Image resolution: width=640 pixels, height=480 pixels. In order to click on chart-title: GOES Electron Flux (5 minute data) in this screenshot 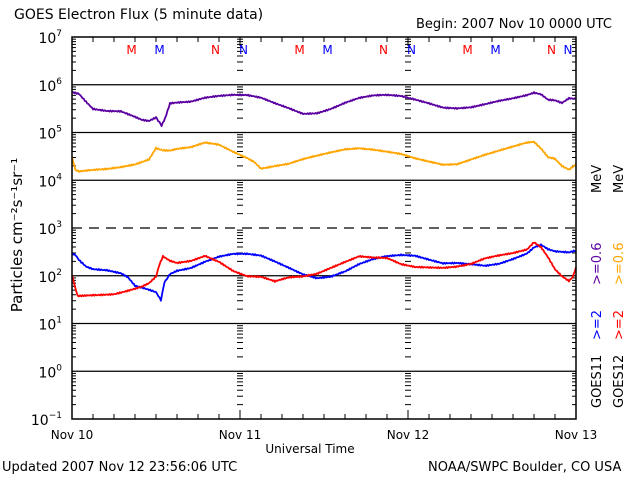, I will do `click(139, 15)`.